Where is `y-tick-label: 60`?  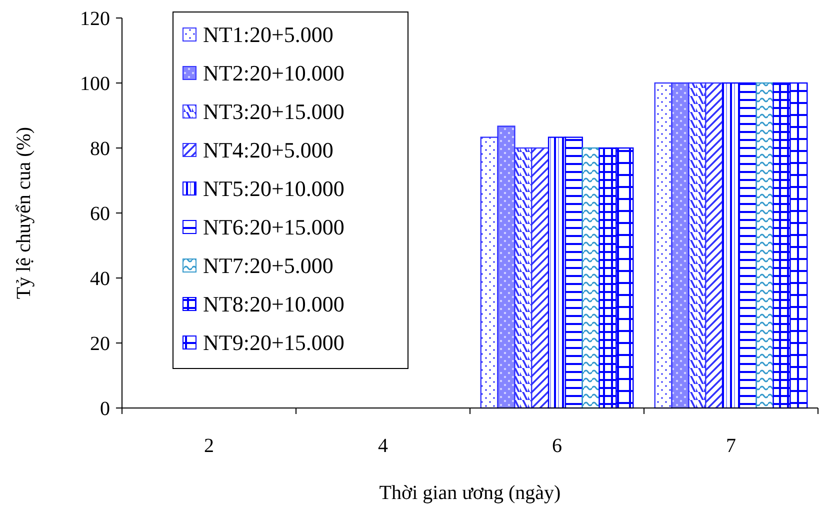
y-tick-label: 60 is located at coordinates (100, 214).